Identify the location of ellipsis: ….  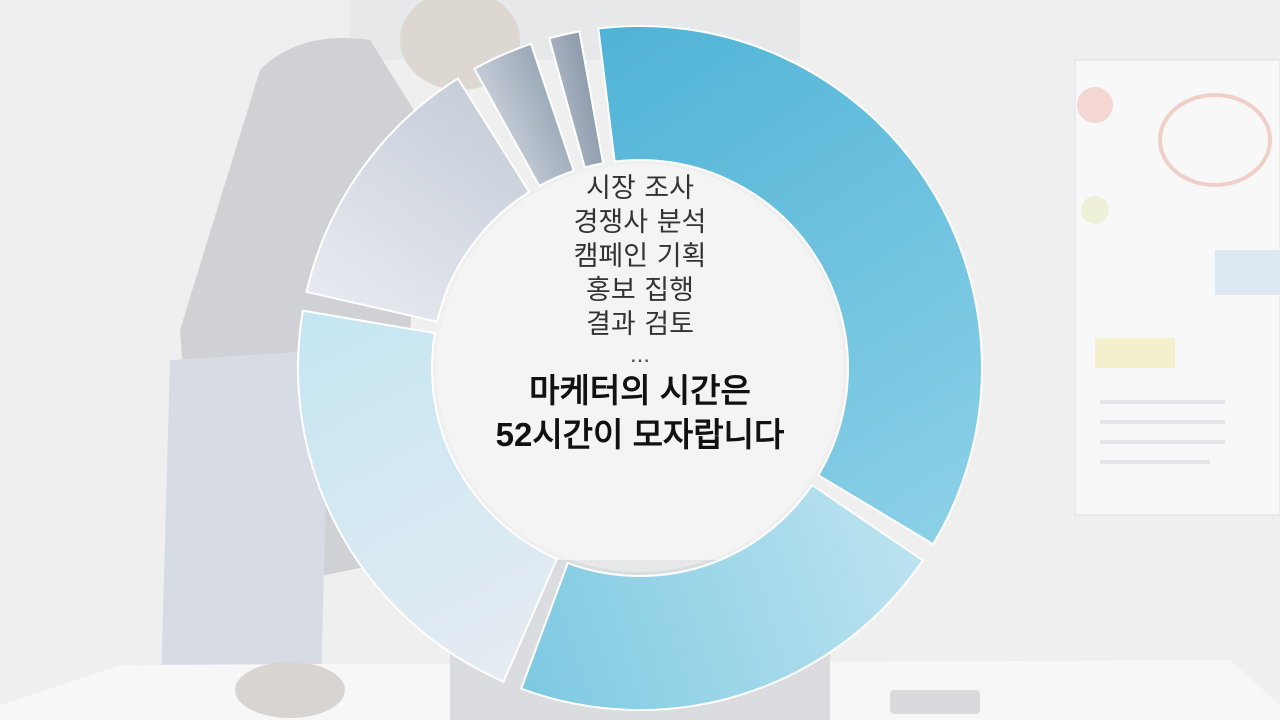
(640, 355).